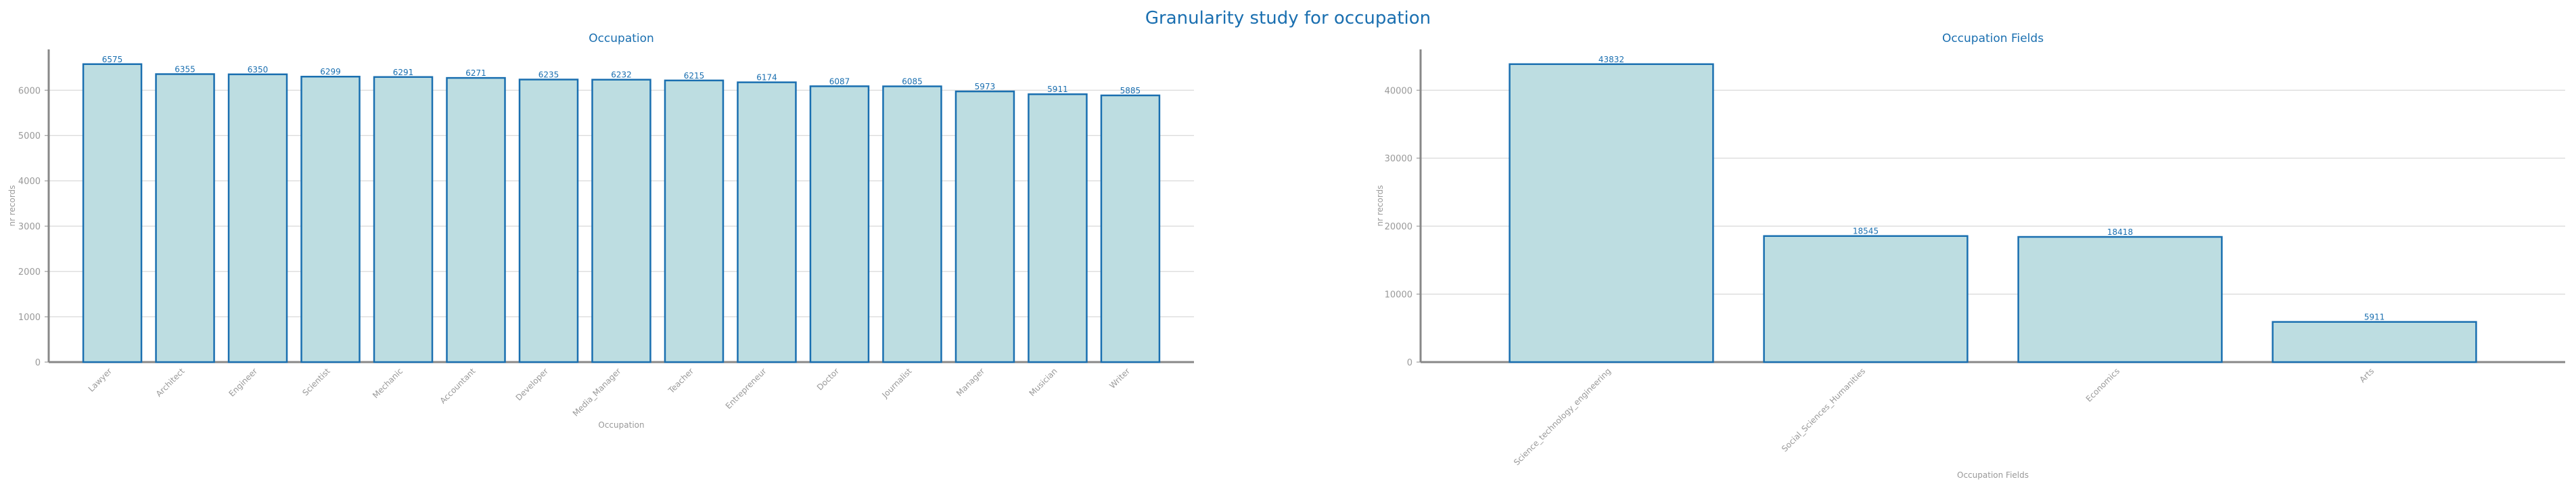 The width and height of the screenshot is (2576, 490). Describe the element at coordinates (388, 383) in the screenshot. I see `chart1-x-tick-label: Mechanic` at that location.